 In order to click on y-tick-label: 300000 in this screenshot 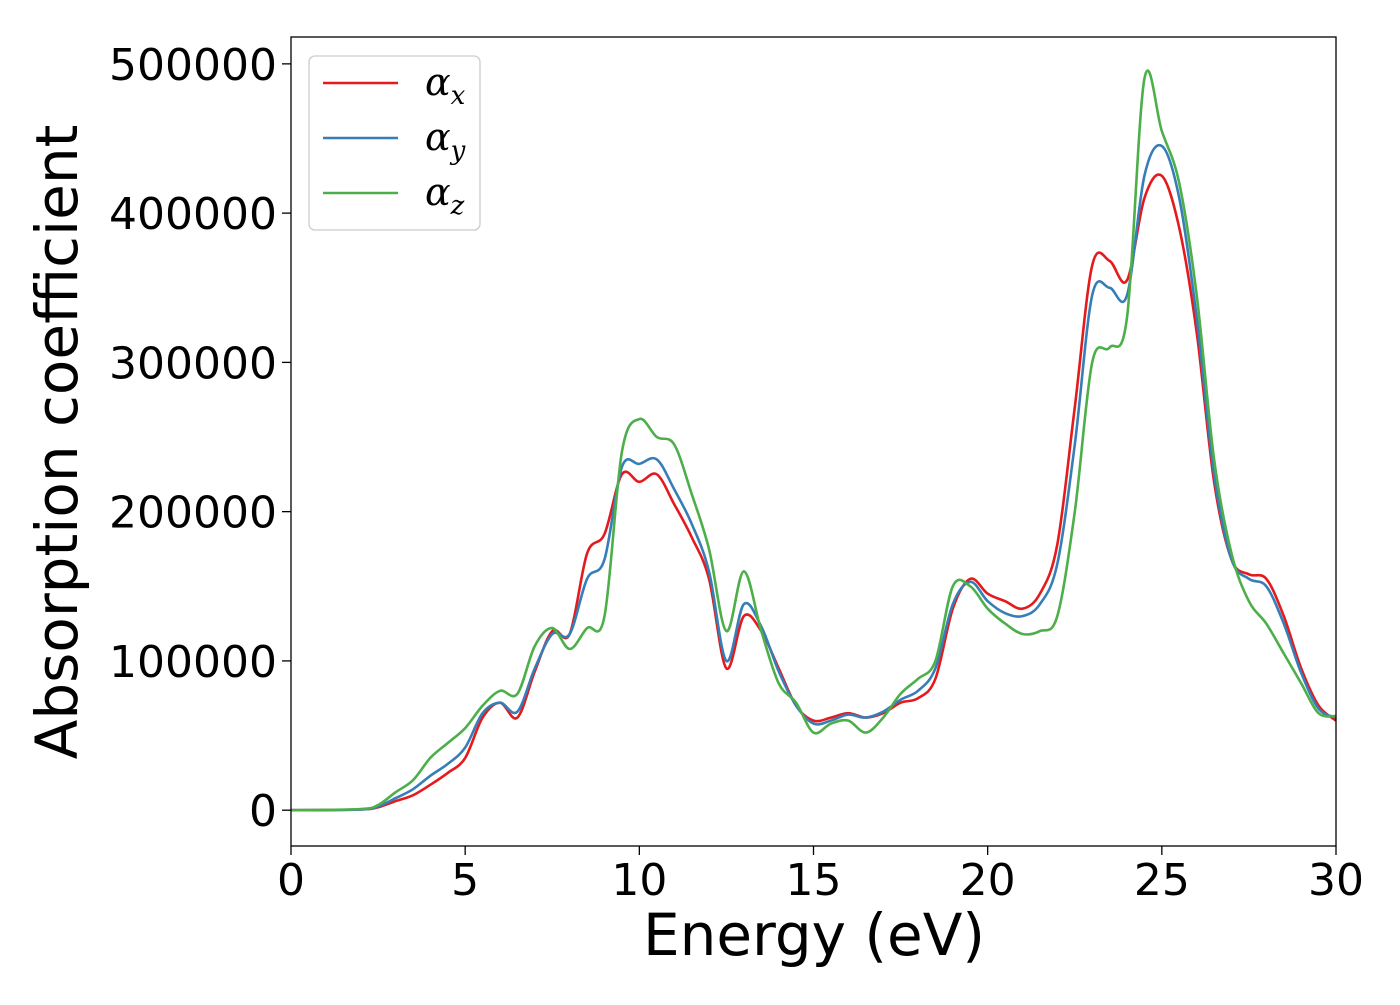, I will do `click(193, 363)`.